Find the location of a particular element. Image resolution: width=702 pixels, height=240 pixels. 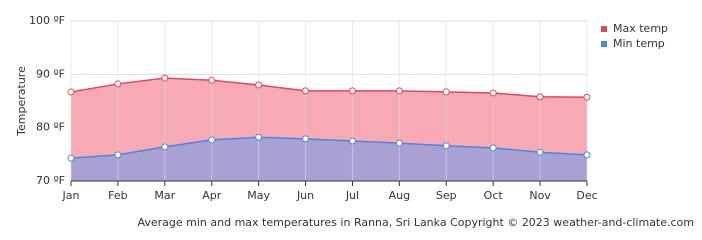

x-tick-label: Apr is located at coordinates (212, 195).